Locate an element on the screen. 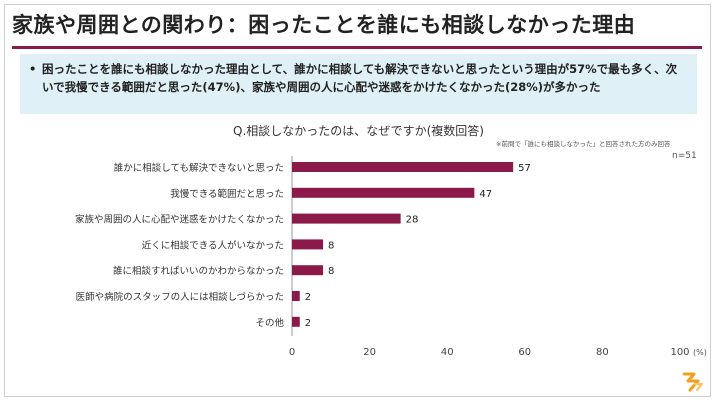 This screenshot has height=403, width=717. x-tick-label: 100 is located at coordinates (679, 352).